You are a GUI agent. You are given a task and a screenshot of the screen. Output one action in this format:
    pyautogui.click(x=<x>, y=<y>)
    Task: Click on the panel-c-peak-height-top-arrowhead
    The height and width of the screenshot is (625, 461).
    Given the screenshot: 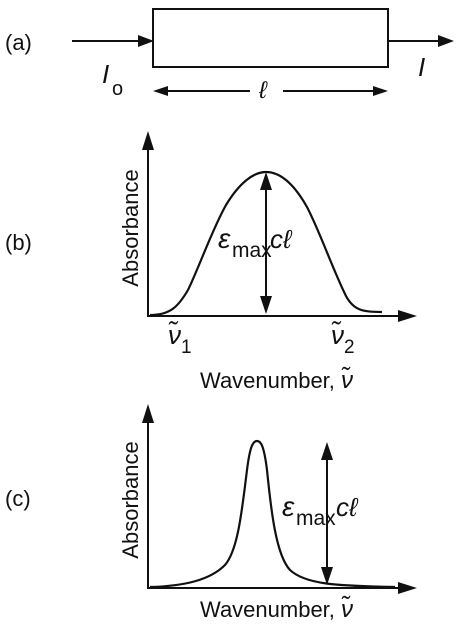 What is the action you would take?
    pyautogui.click(x=327, y=451)
    